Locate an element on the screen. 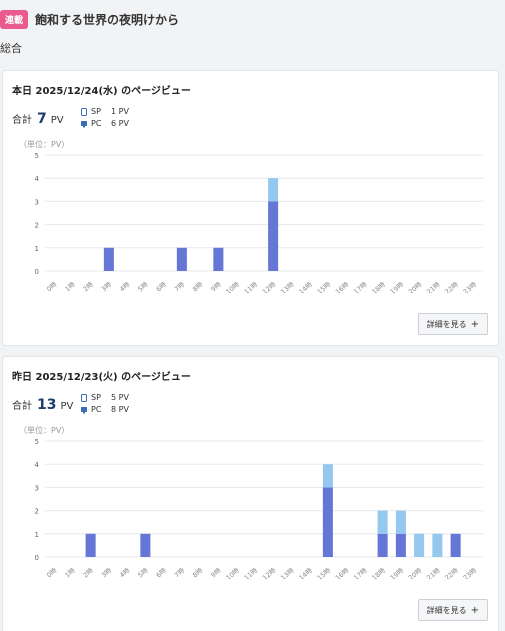  x-tick-label: 2時 is located at coordinates (89, 572).